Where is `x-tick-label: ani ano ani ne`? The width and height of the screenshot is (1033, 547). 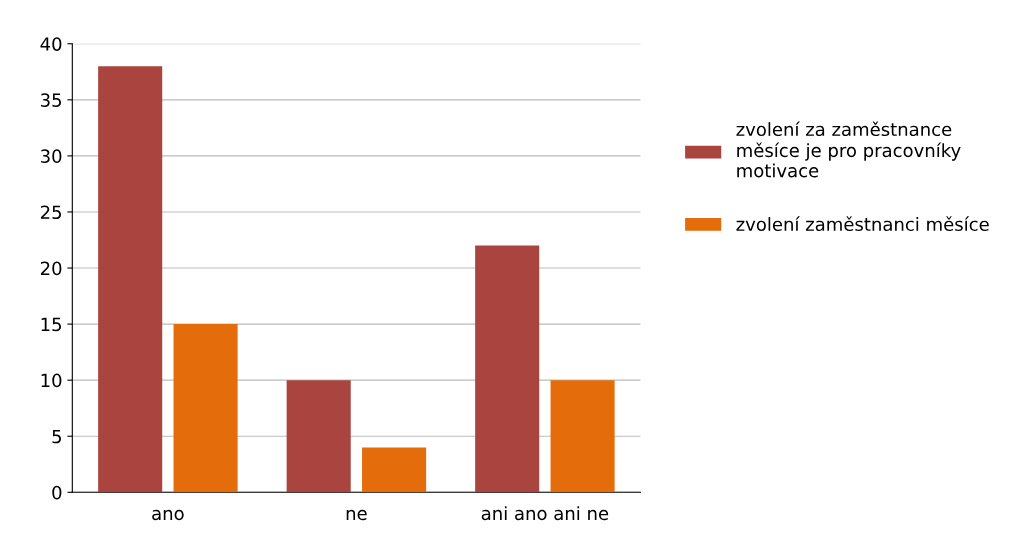
x-tick-label: ani ano ani ne is located at coordinates (545, 513).